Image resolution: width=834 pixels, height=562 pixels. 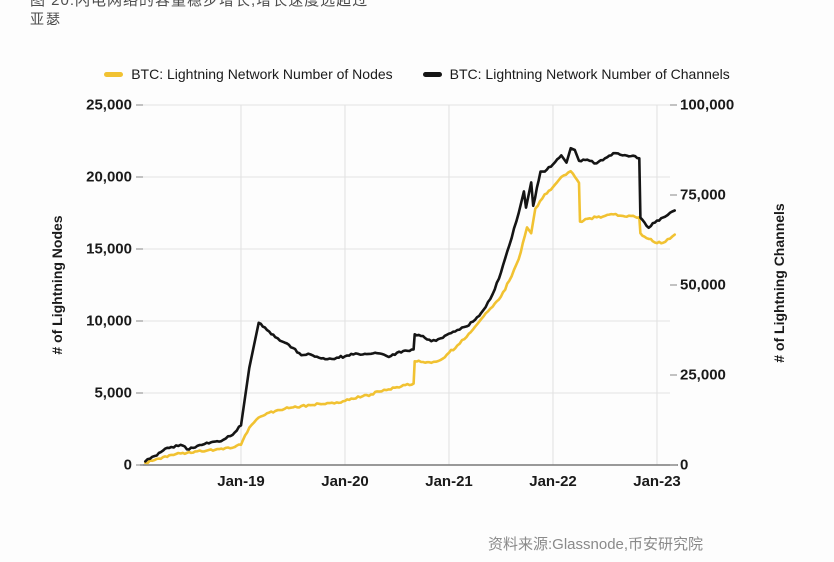 I want to click on y-right-tick: 50,000, so click(x=703, y=285).